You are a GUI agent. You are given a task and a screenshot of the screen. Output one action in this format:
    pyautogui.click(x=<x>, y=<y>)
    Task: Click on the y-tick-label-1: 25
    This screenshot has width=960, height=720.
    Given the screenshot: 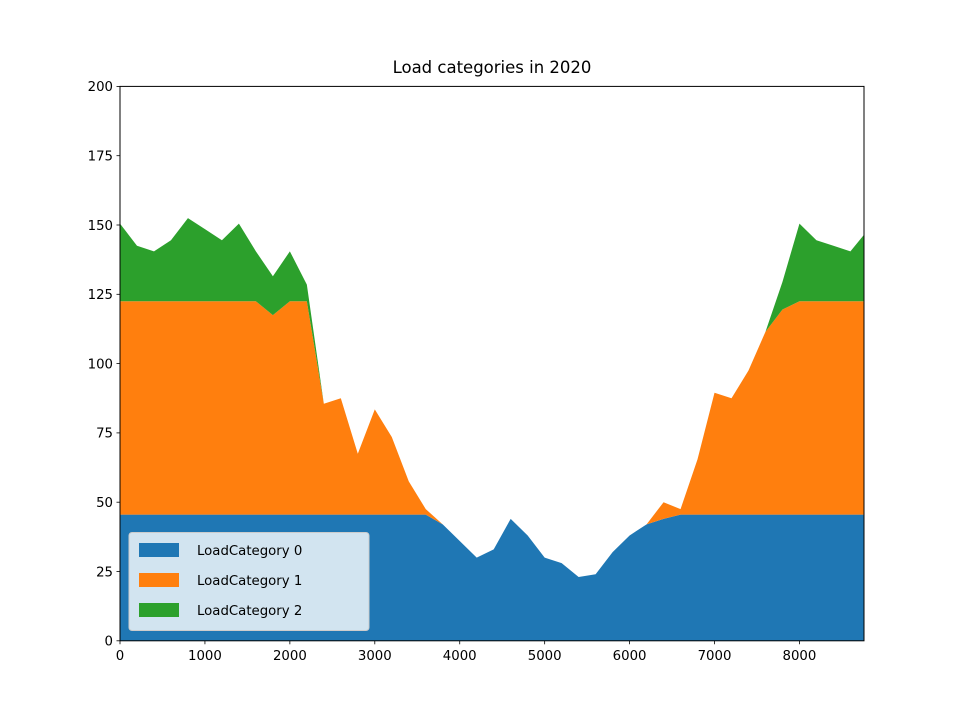 What is the action you would take?
    pyautogui.click(x=104, y=572)
    